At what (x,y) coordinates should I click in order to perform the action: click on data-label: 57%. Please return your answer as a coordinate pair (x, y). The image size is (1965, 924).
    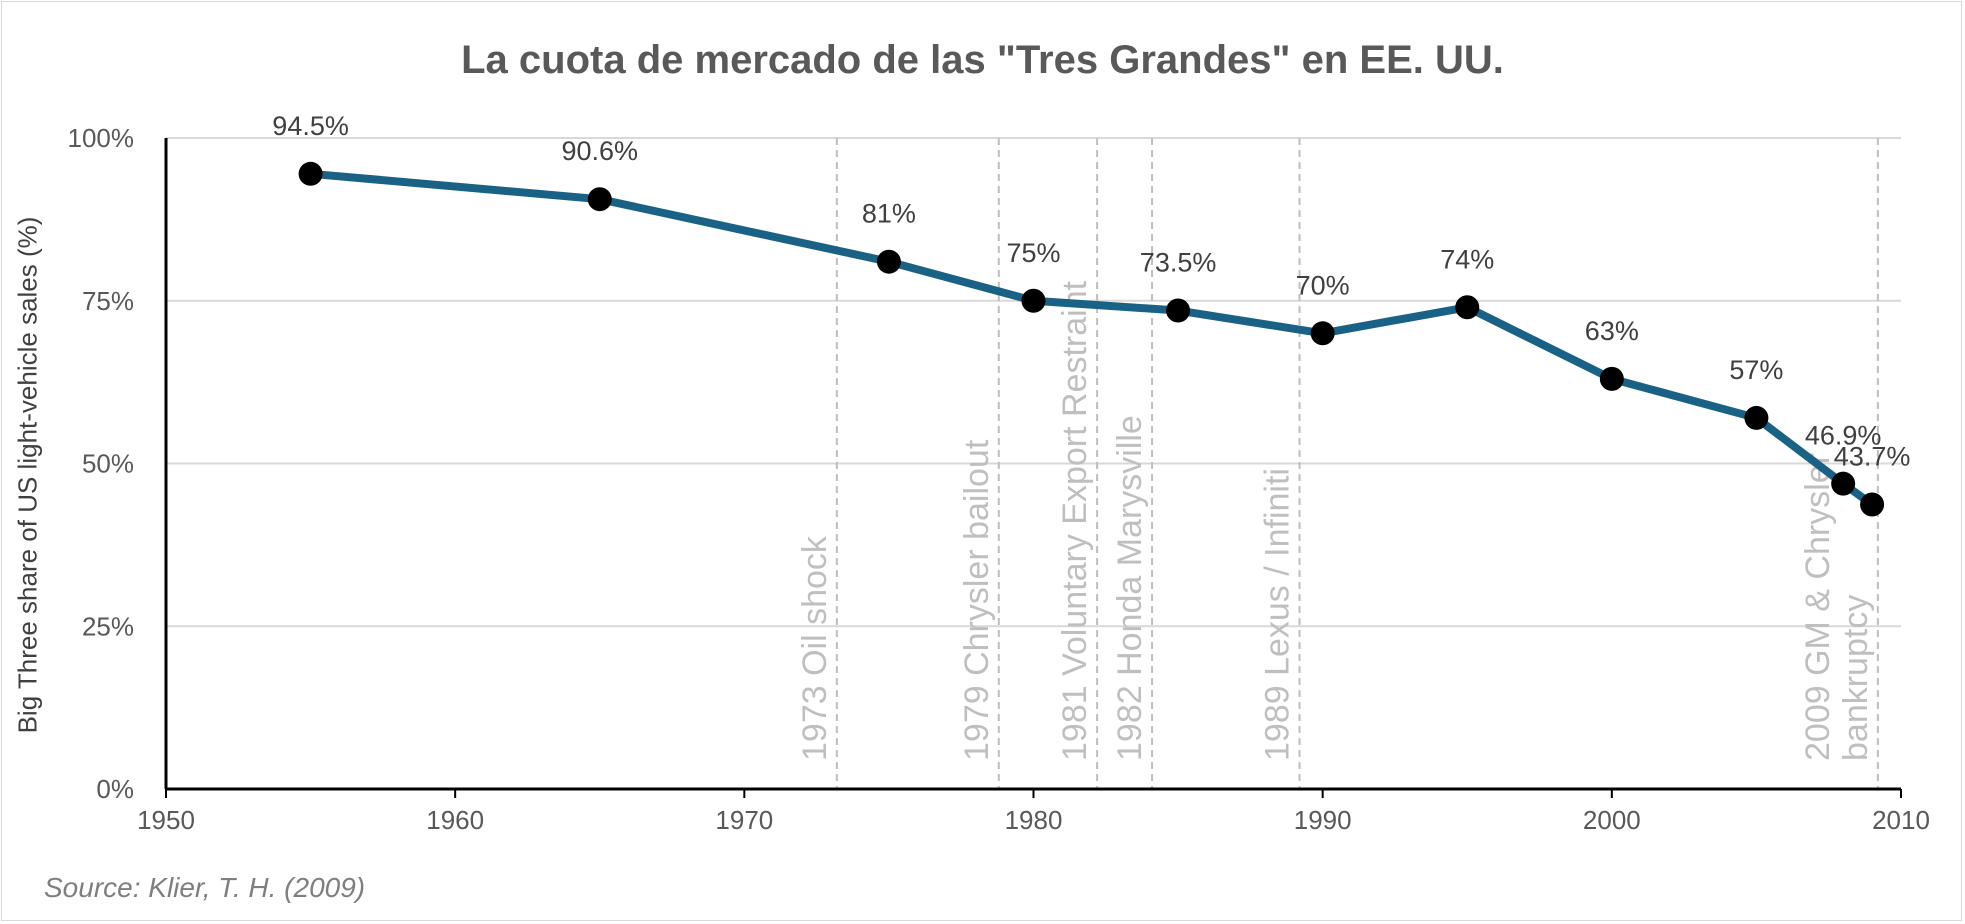
    Looking at the image, I should click on (1756, 370).